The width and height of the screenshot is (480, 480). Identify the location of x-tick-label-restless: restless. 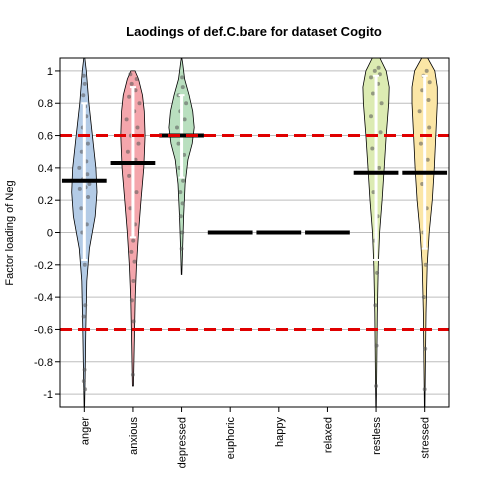
(377, 436).